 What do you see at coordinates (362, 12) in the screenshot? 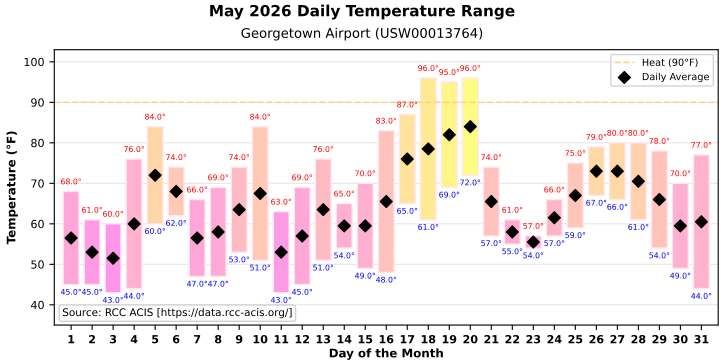
I see `chart-title: May 2026 Daily Temperature Range` at bounding box center [362, 12].